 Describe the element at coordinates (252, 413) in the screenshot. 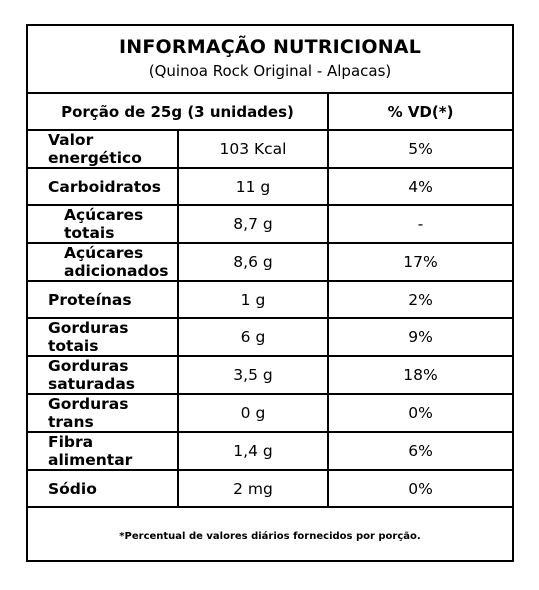

I see `nutrient-amount: 0 g` at that location.